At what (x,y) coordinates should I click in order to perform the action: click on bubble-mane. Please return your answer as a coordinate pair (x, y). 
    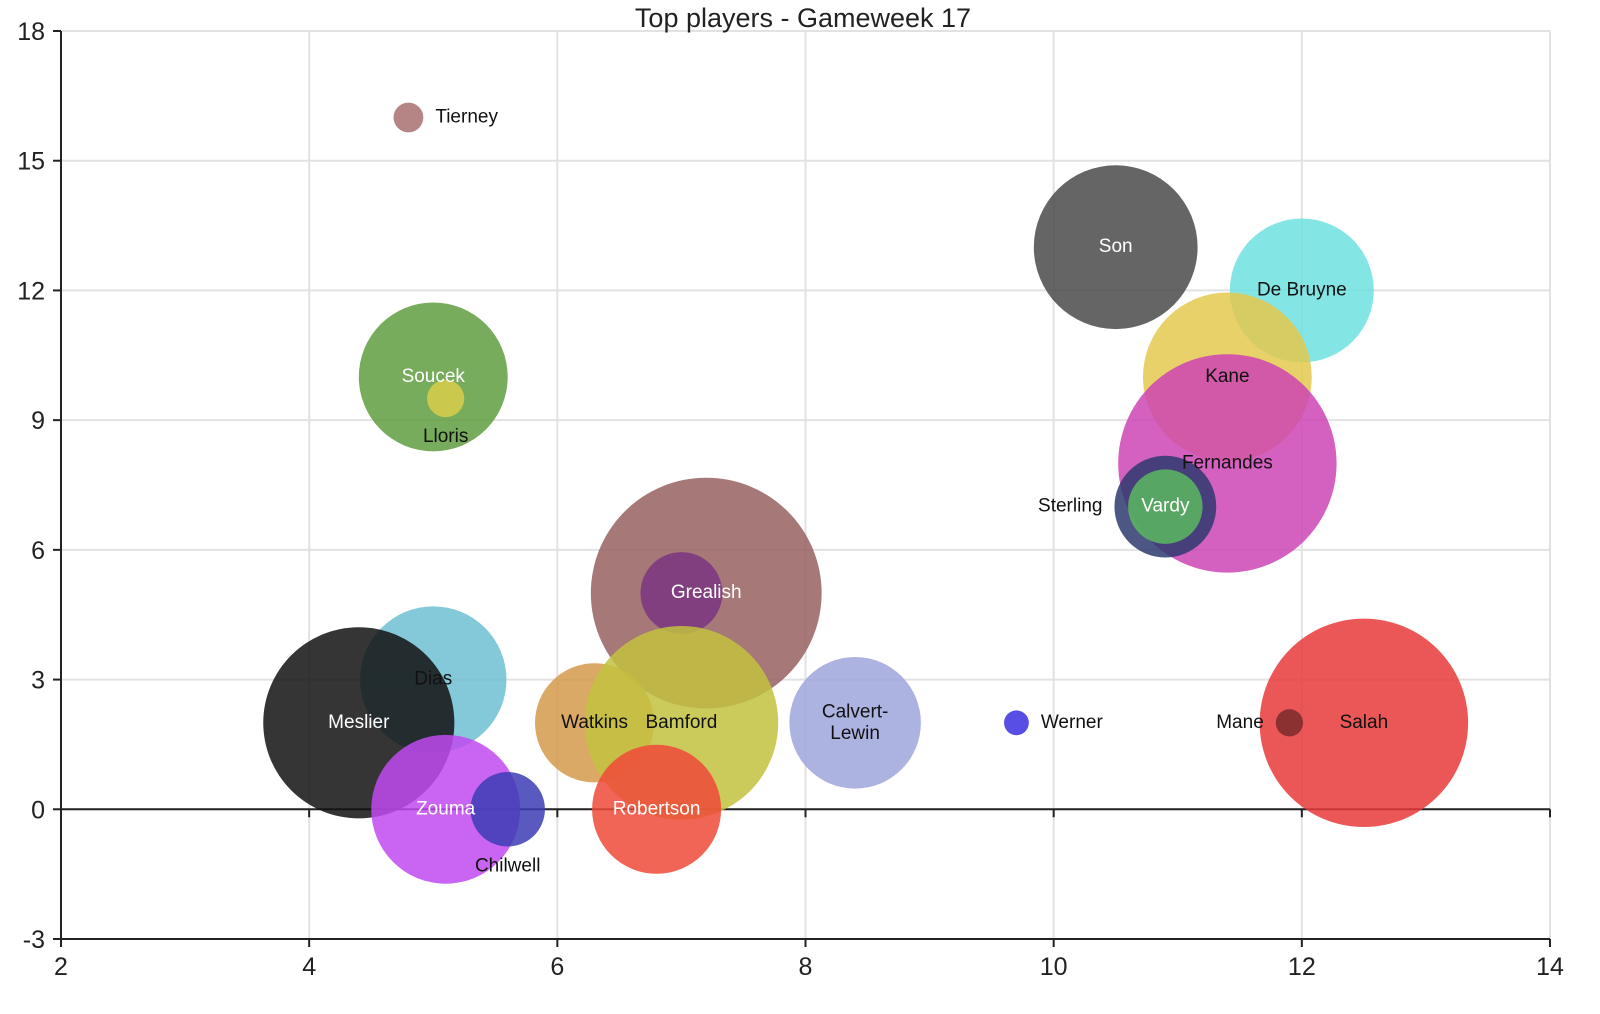
    Looking at the image, I should click on (1289, 723).